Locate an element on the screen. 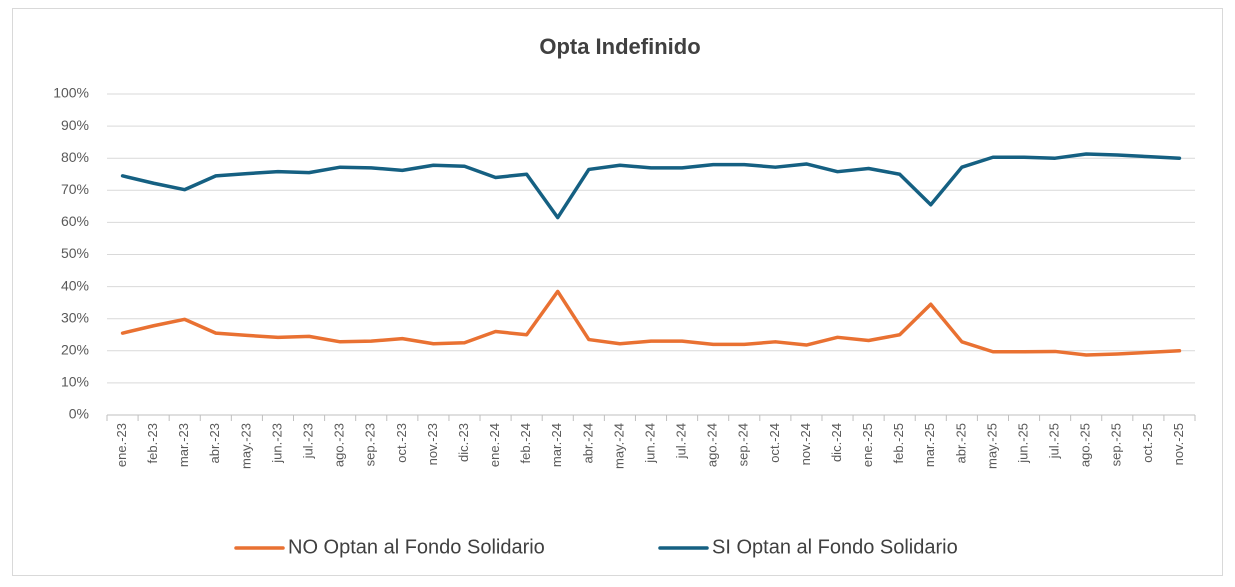  x-tick-label: jun.-24 is located at coordinates (649, 443).